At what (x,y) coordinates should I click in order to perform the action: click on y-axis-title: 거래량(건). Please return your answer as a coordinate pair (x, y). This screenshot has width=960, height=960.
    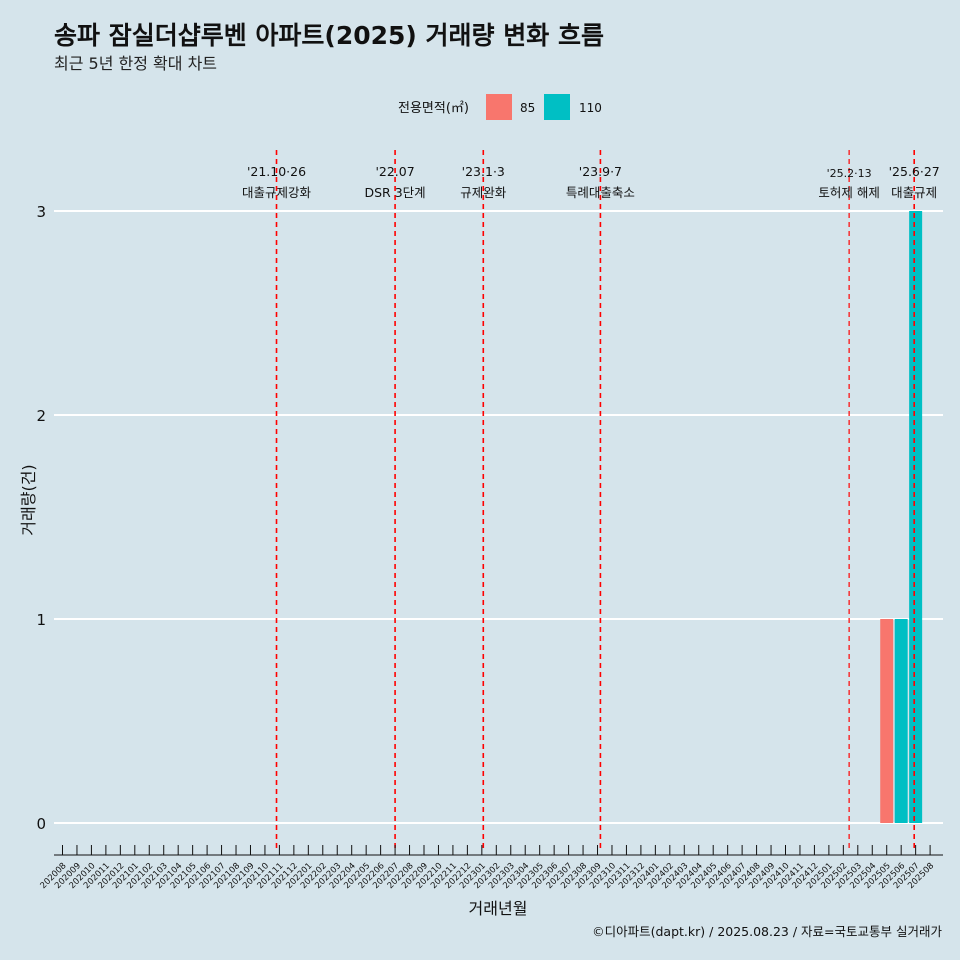
    Looking at the image, I should click on (28, 499).